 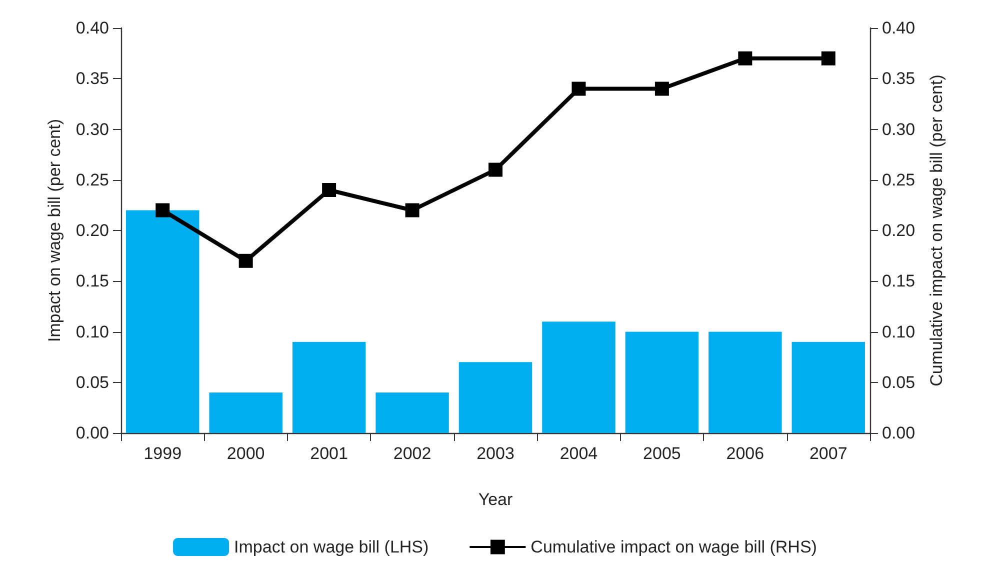 What do you see at coordinates (92, 230) in the screenshot?
I see `y-tick-label: 0.20` at bounding box center [92, 230].